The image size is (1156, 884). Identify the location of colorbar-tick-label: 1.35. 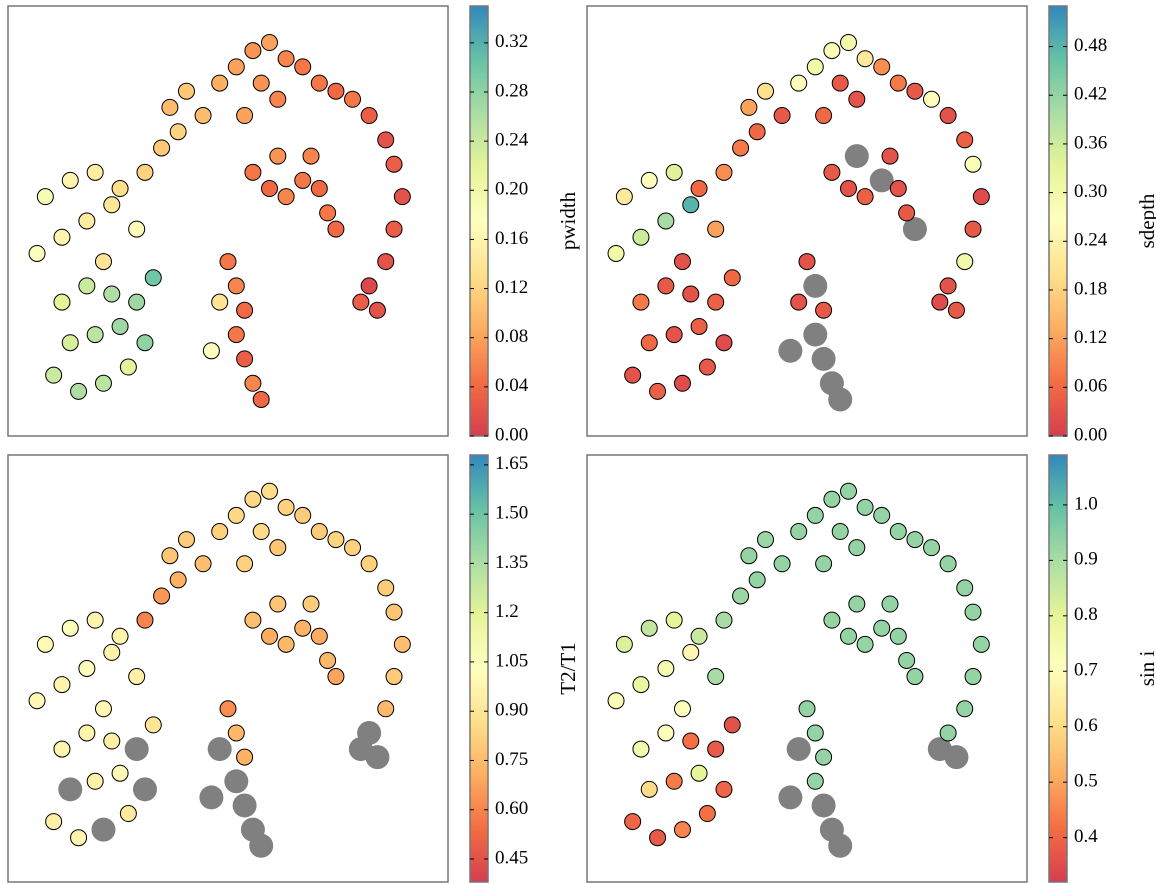
(511, 562).